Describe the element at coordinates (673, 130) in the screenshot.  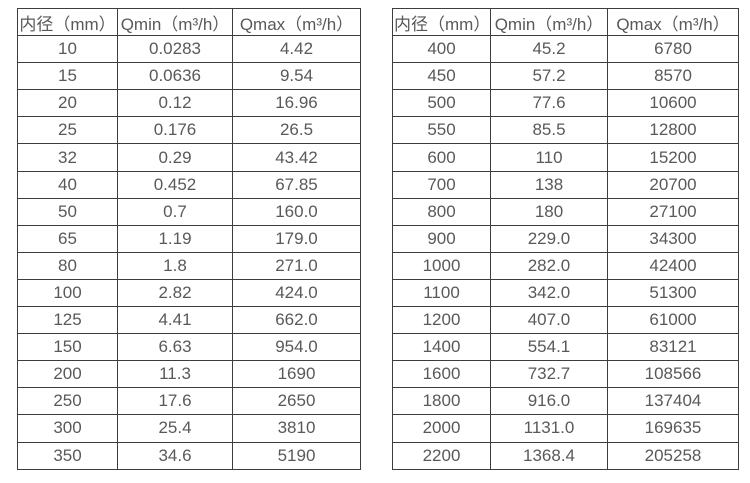
I see `table-cell: 12800` at that location.